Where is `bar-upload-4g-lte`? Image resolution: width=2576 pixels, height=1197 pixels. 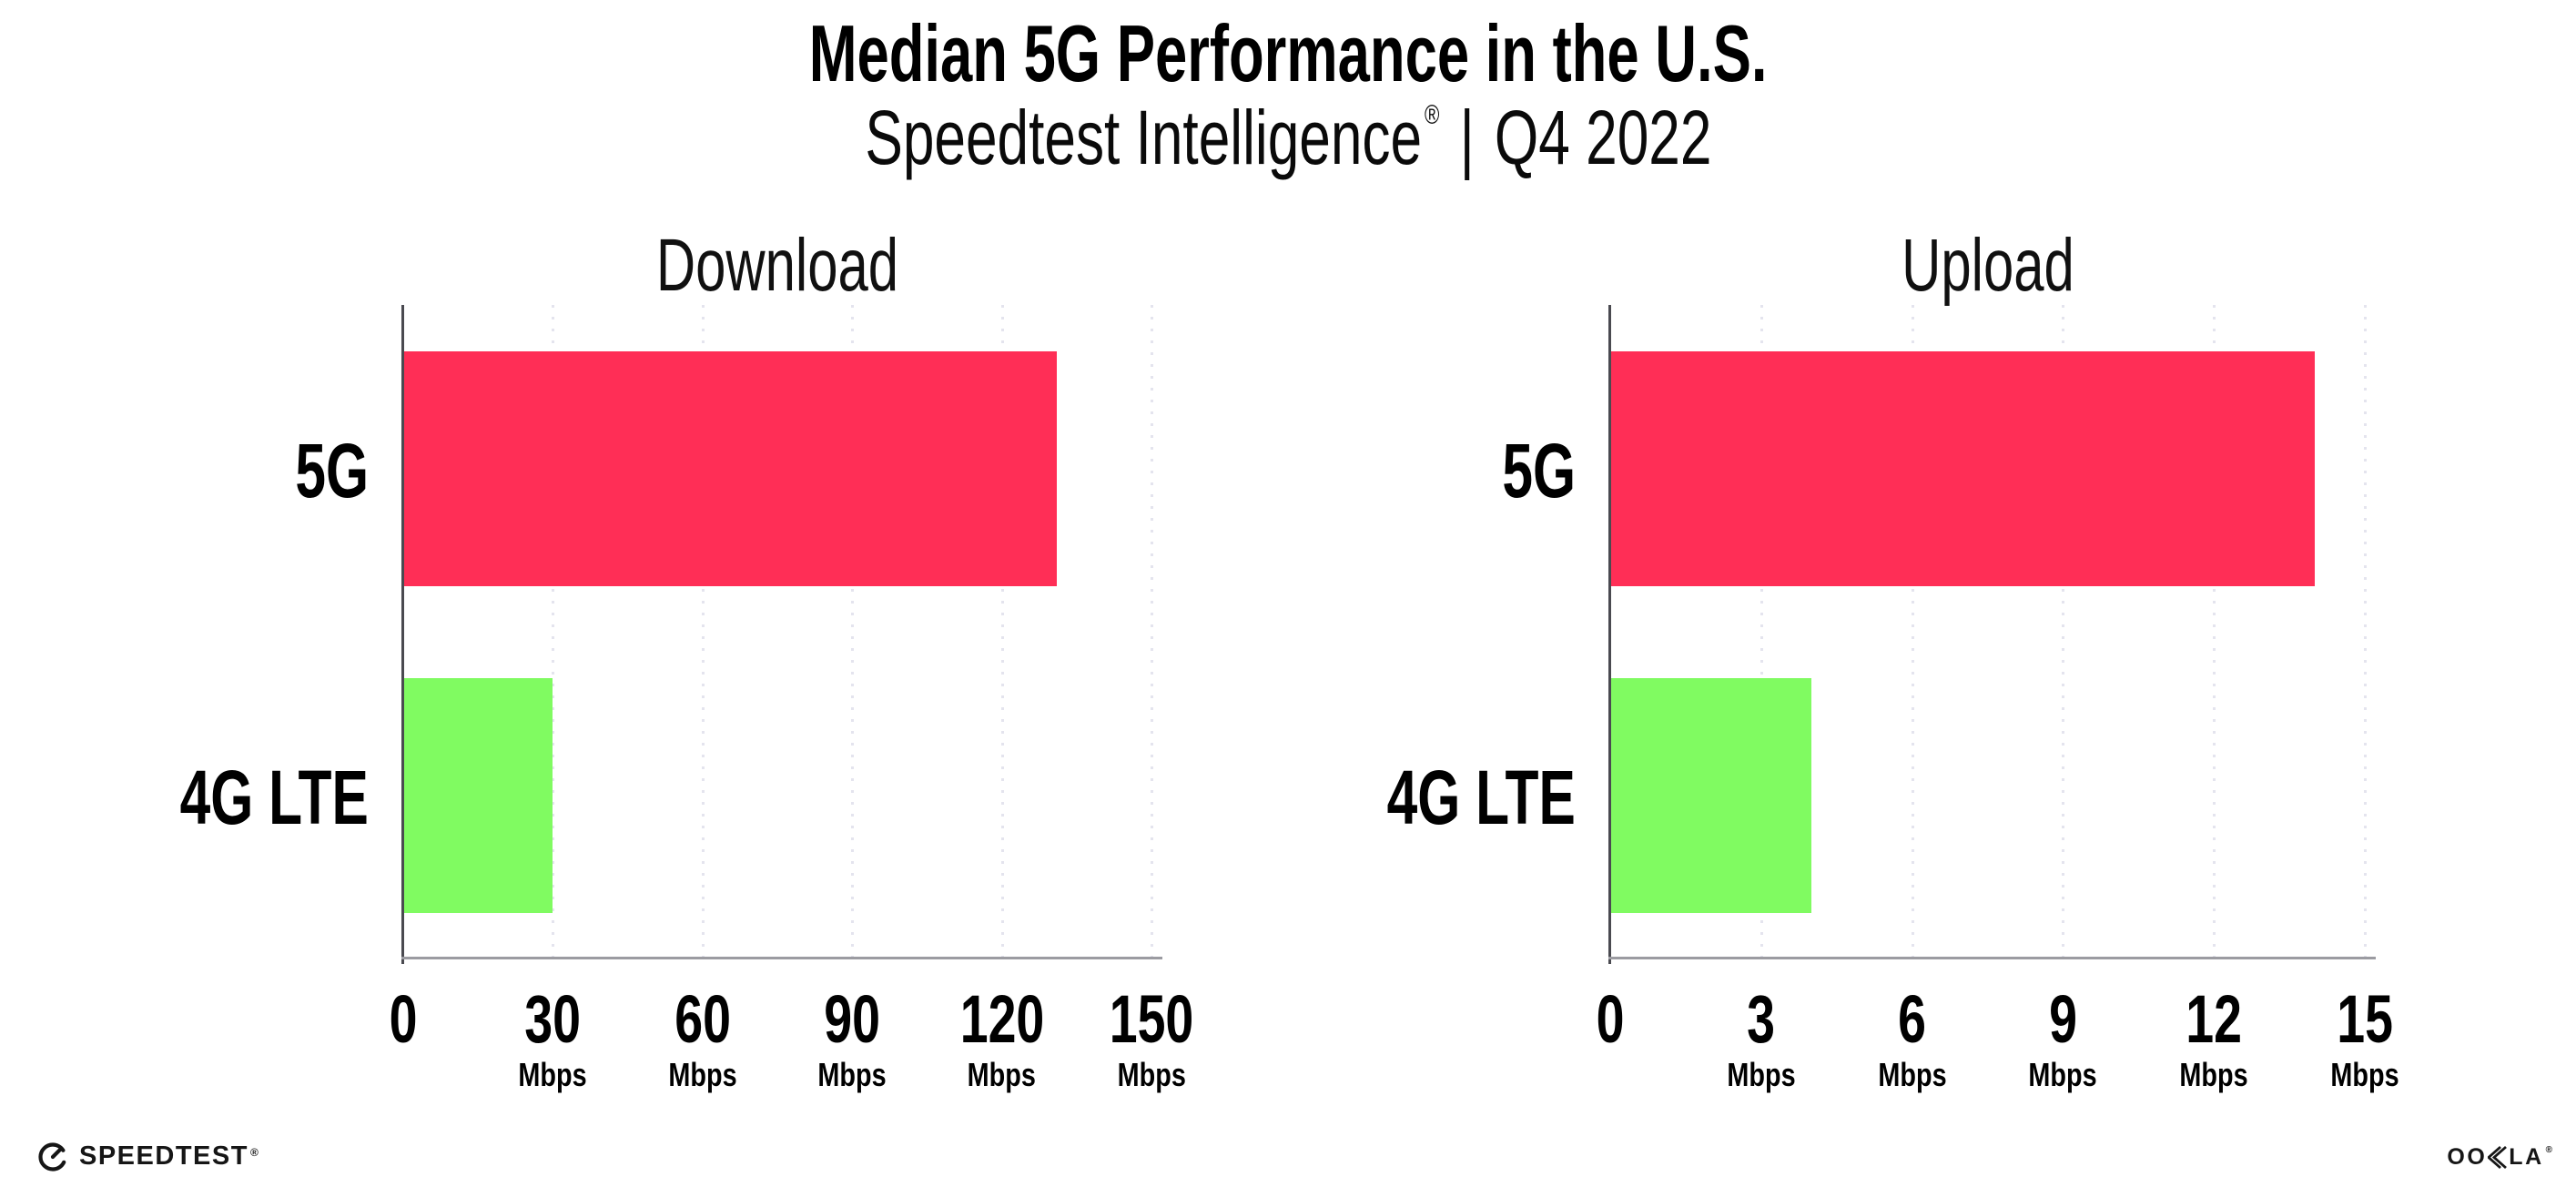
bar-upload-4g-lte is located at coordinates (1711, 796).